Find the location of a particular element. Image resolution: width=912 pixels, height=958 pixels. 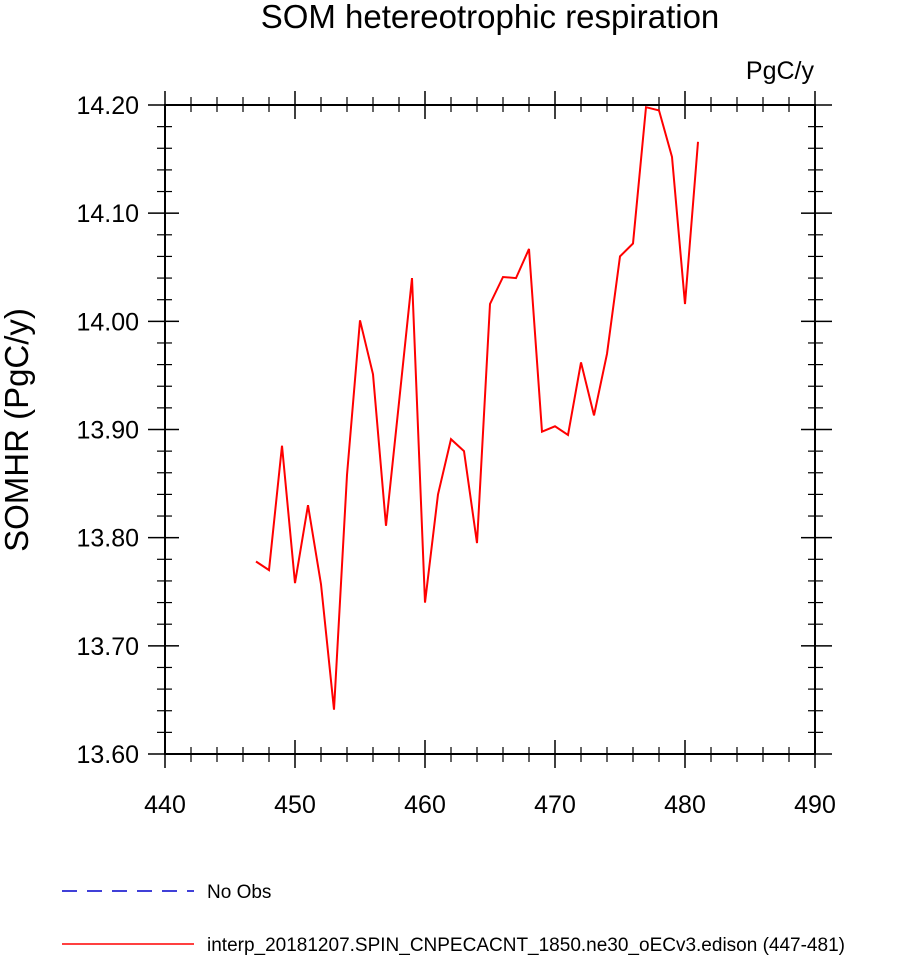

y-tick-label: 14.20 is located at coordinates (107, 106).